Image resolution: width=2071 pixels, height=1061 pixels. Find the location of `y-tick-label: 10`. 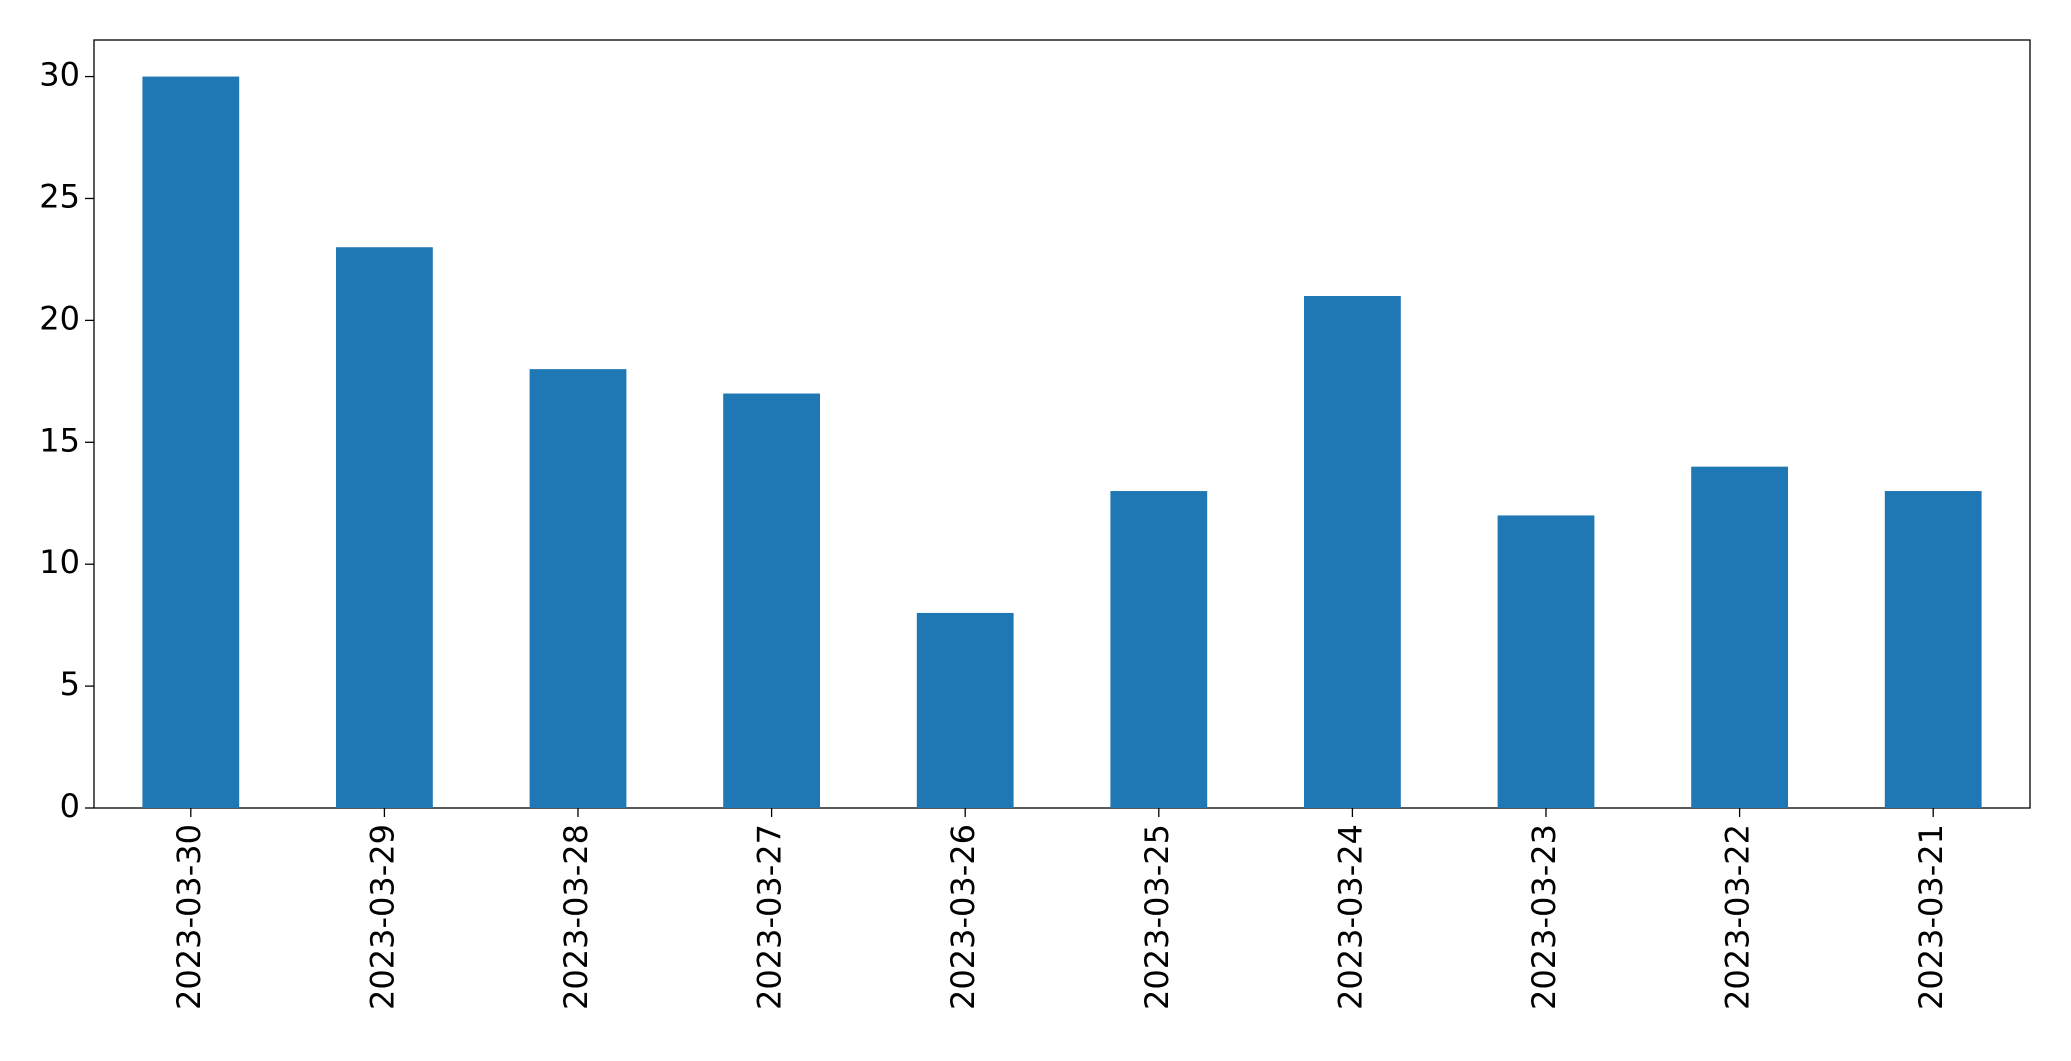

y-tick-label: 10 is located at coordinates (59, 562).